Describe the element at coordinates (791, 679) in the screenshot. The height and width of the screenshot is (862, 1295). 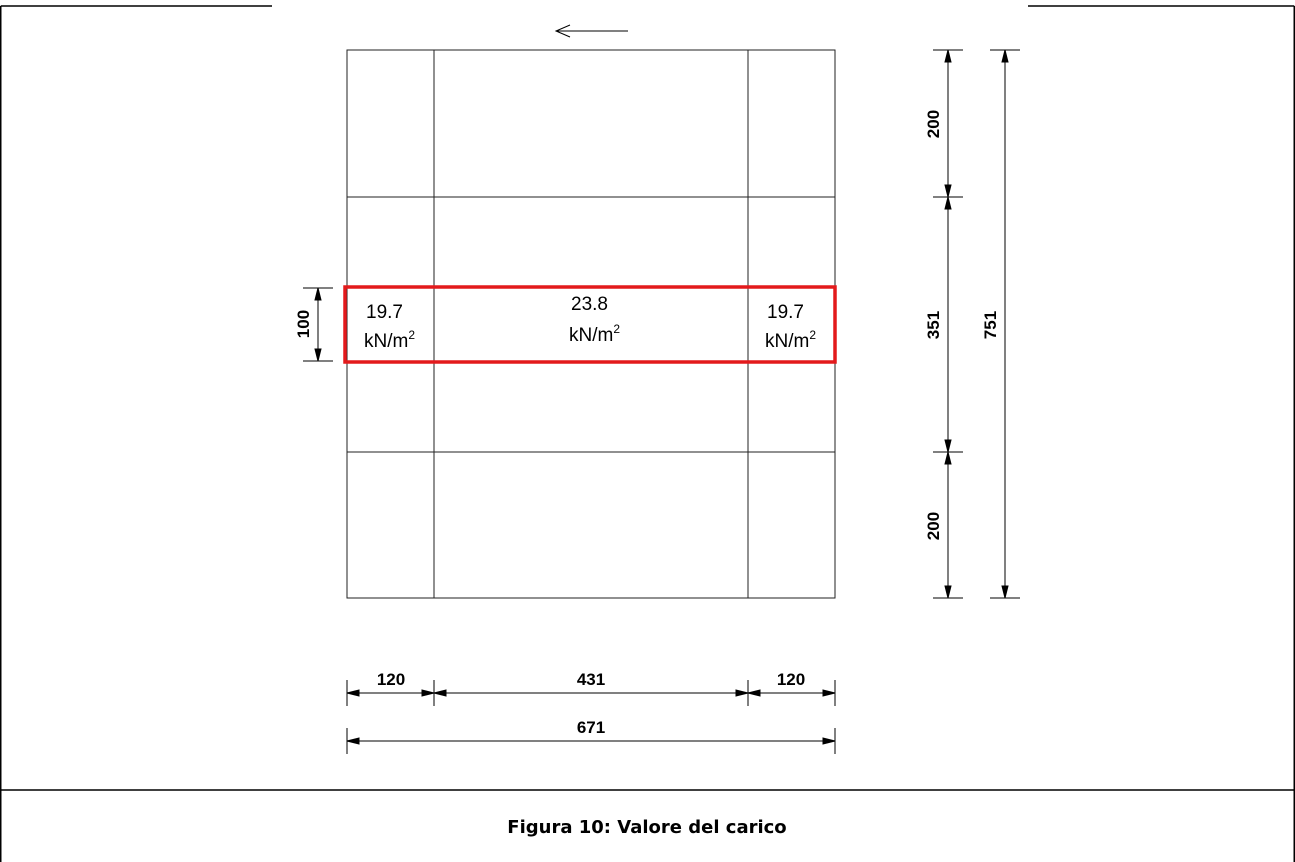
I see `dimension-bottom-segment-3: 120` at that location.